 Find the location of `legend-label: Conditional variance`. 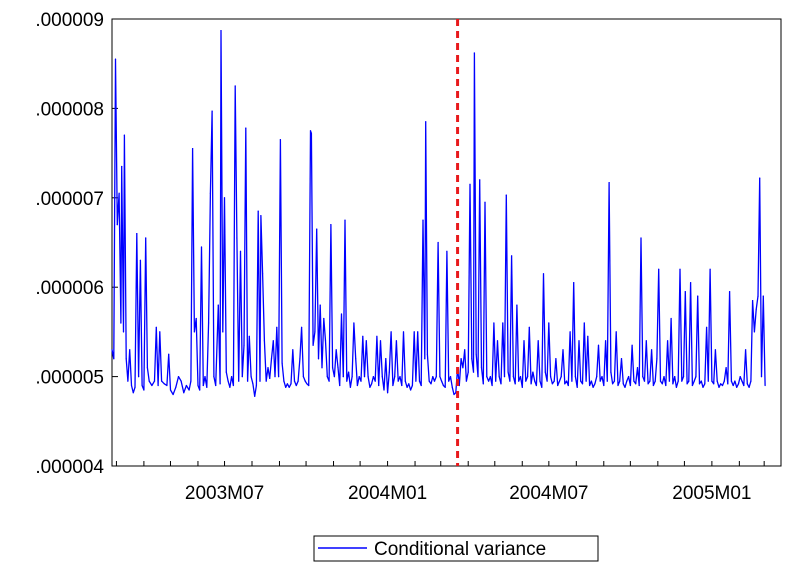

legend-label: Conditional variance is located at coordinates (460, 549).